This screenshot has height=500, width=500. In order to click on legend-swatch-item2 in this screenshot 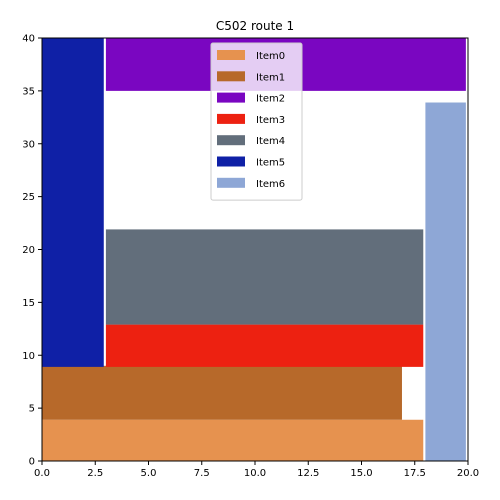, I will do `click(231, 97)`.